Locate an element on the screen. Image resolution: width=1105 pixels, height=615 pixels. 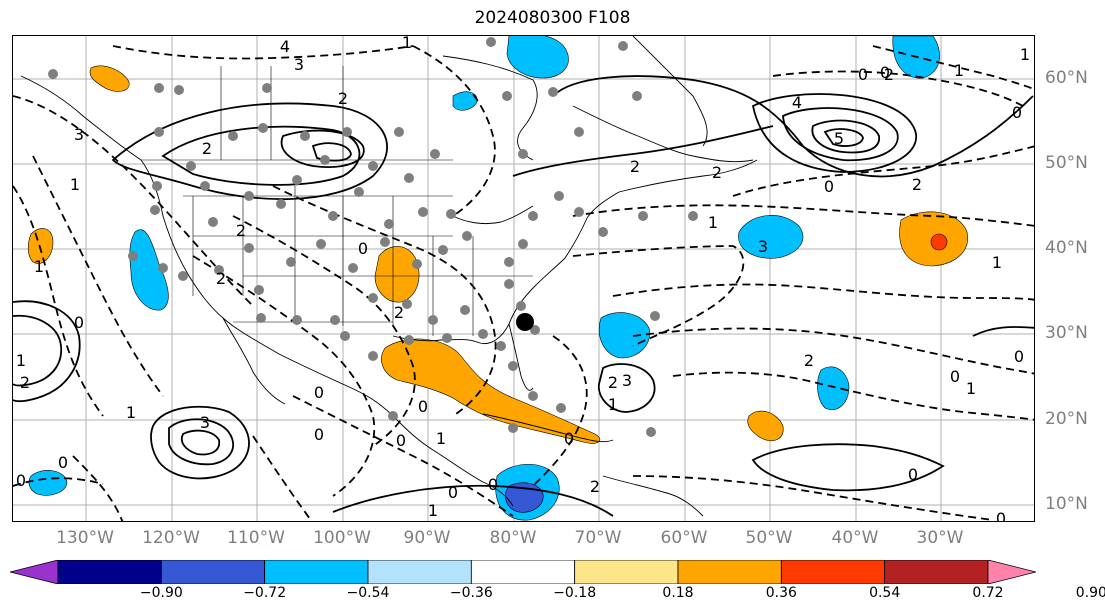
lat-label: 30°N is located at coordinates (1066, 333).